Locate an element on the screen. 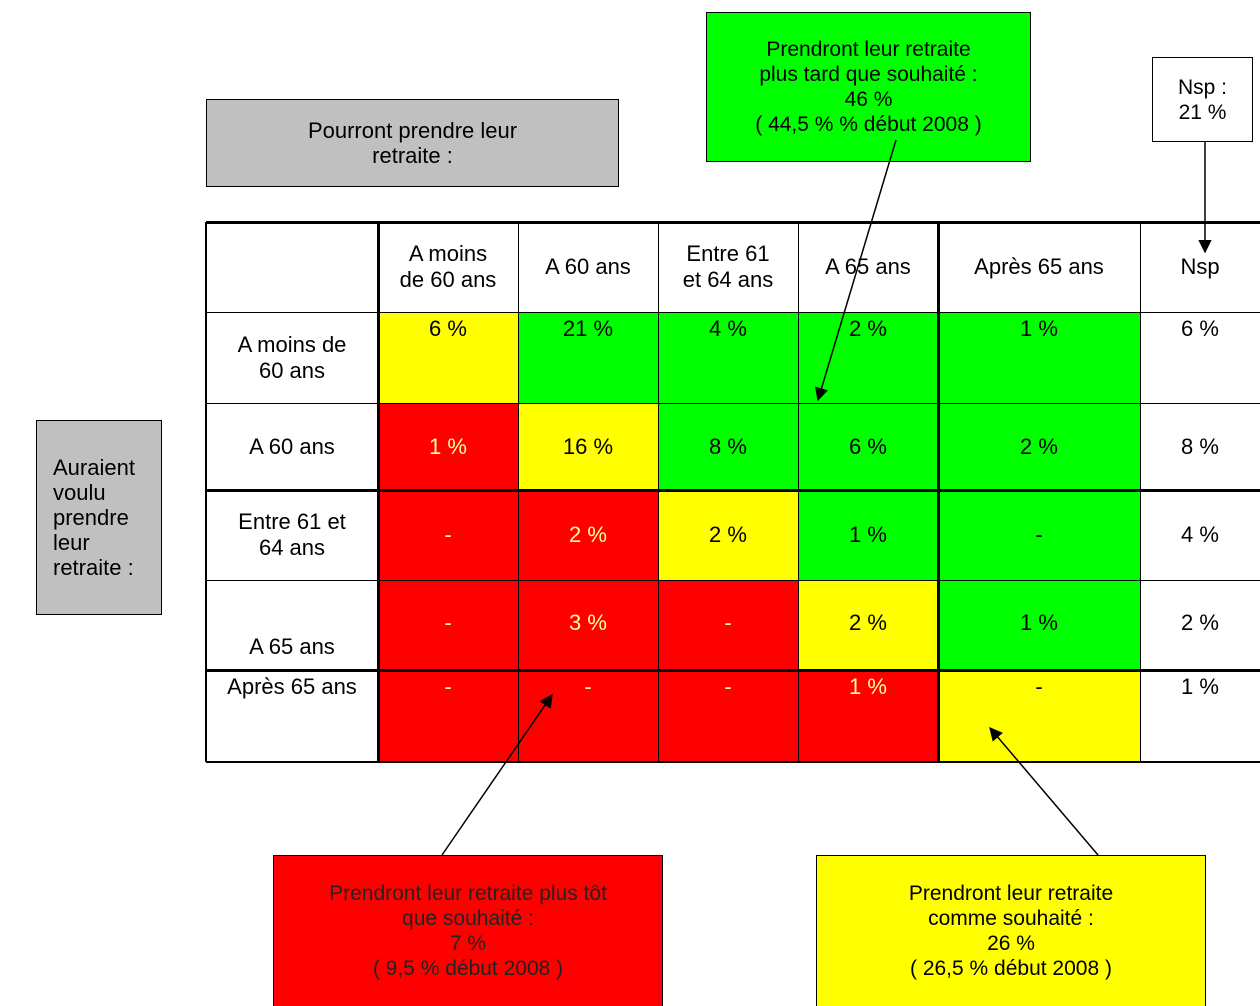 This screenshot has width=1260, height=1006. row-header: A 65 ans is located at coordinates (292, 625).